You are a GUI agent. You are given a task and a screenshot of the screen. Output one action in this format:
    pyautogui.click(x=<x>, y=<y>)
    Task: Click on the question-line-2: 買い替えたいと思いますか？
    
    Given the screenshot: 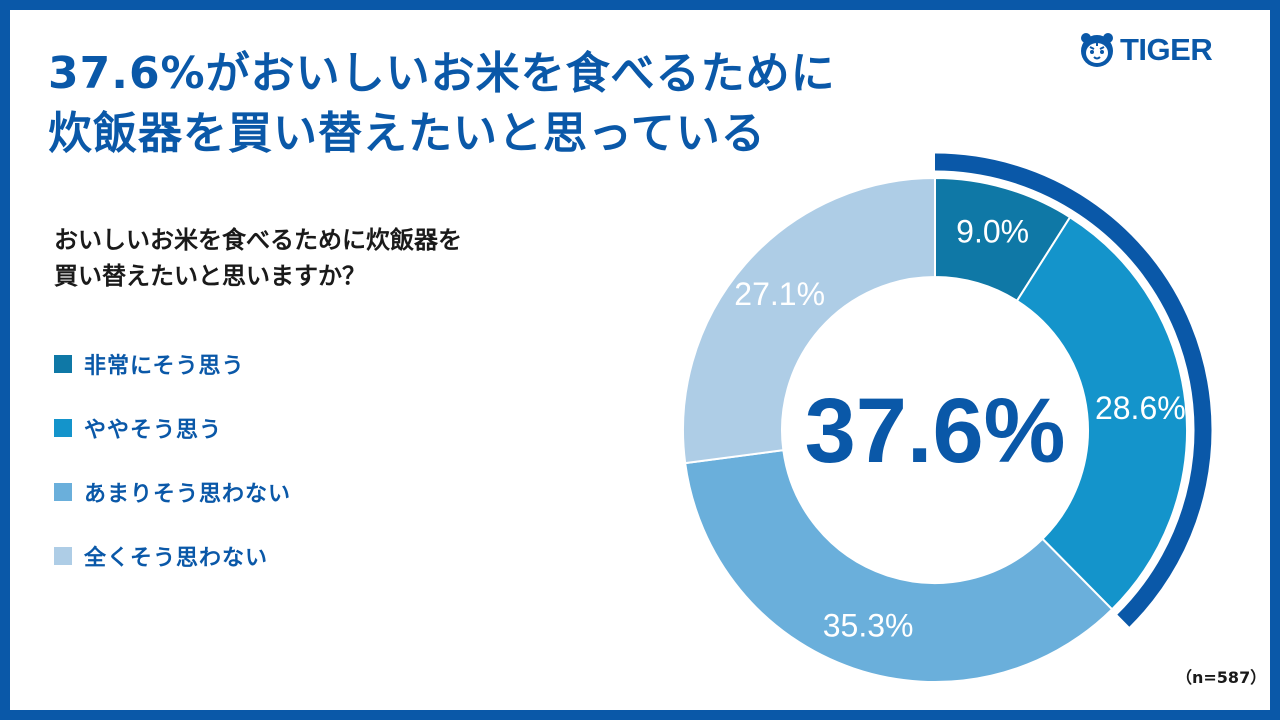 What is the action you would take?
    pyautogui.click(x=210, y=276)
    